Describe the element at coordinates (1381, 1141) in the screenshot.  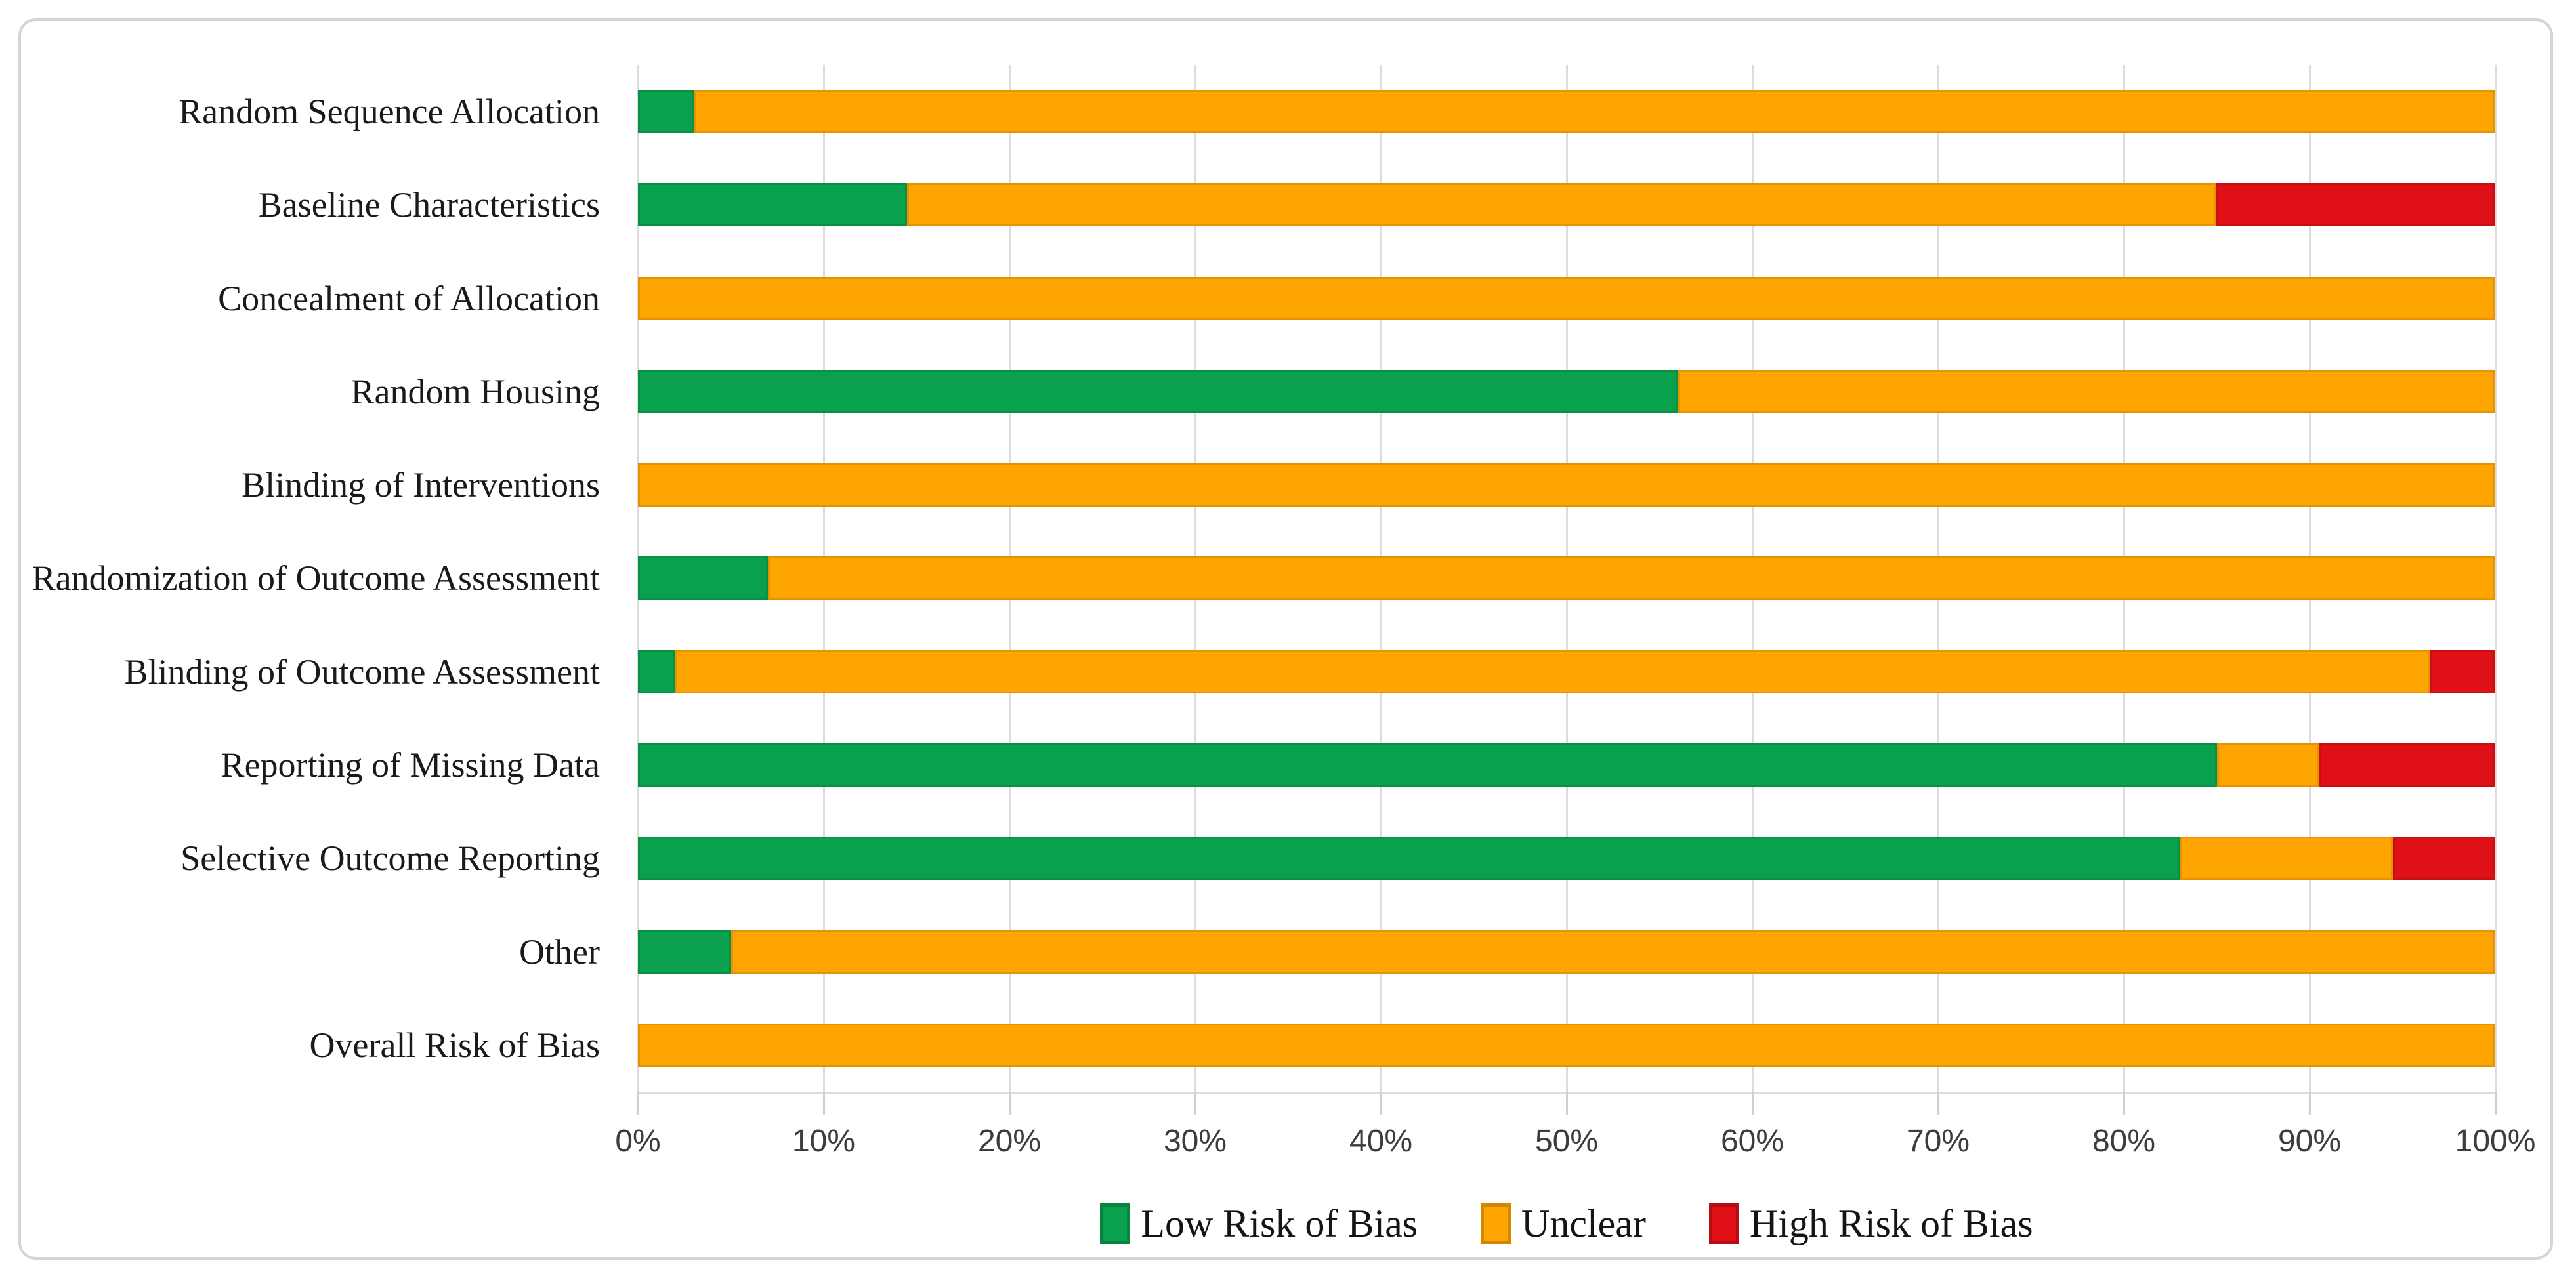
I see `x-axis-tick-label: 40%` at that location.